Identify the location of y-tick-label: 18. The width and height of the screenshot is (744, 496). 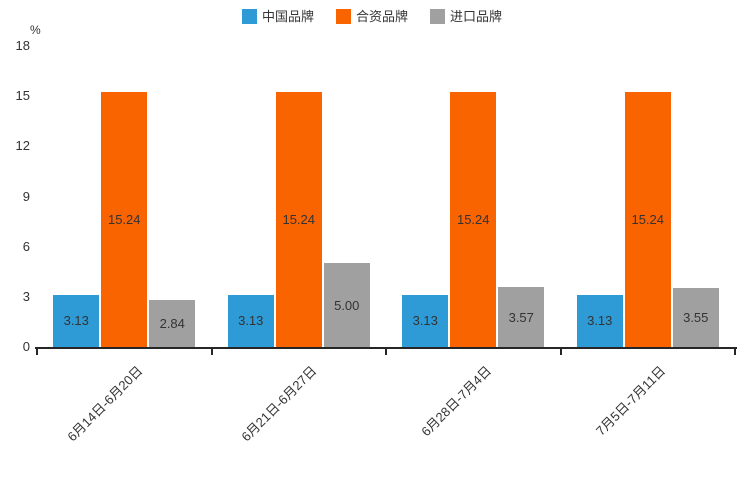
(22, 45).